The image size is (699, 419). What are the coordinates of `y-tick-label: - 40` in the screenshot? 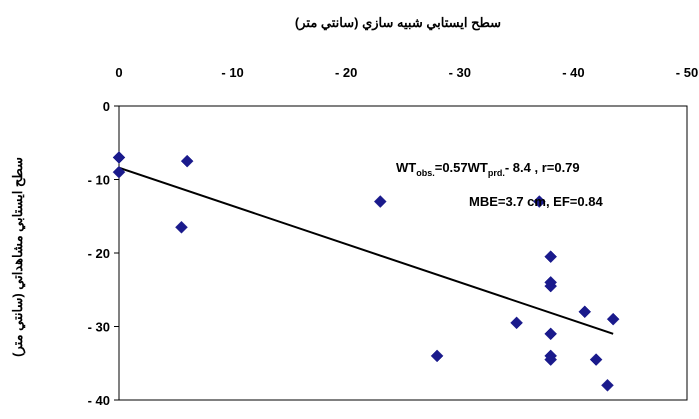 It's located at (99, 400).